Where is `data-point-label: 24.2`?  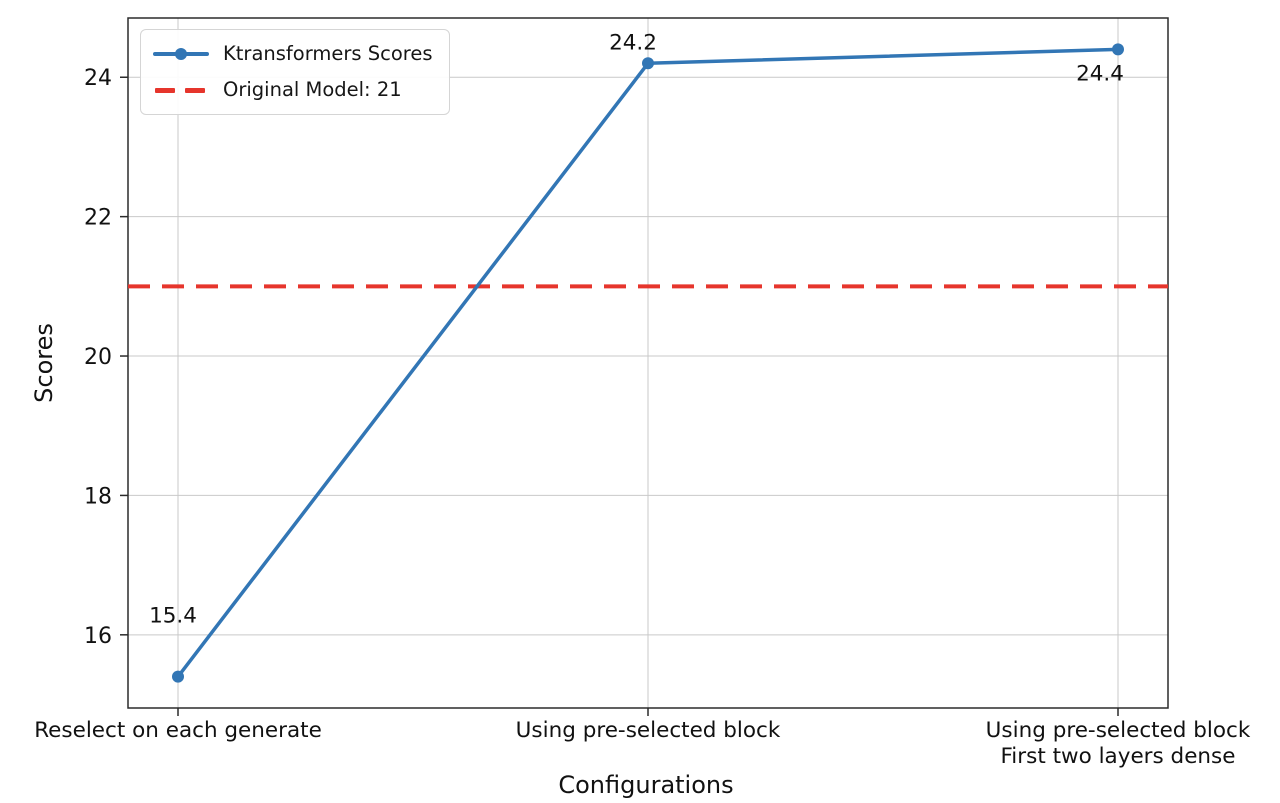 data-point-label: 24.2 is located at coordinates (633, 42).